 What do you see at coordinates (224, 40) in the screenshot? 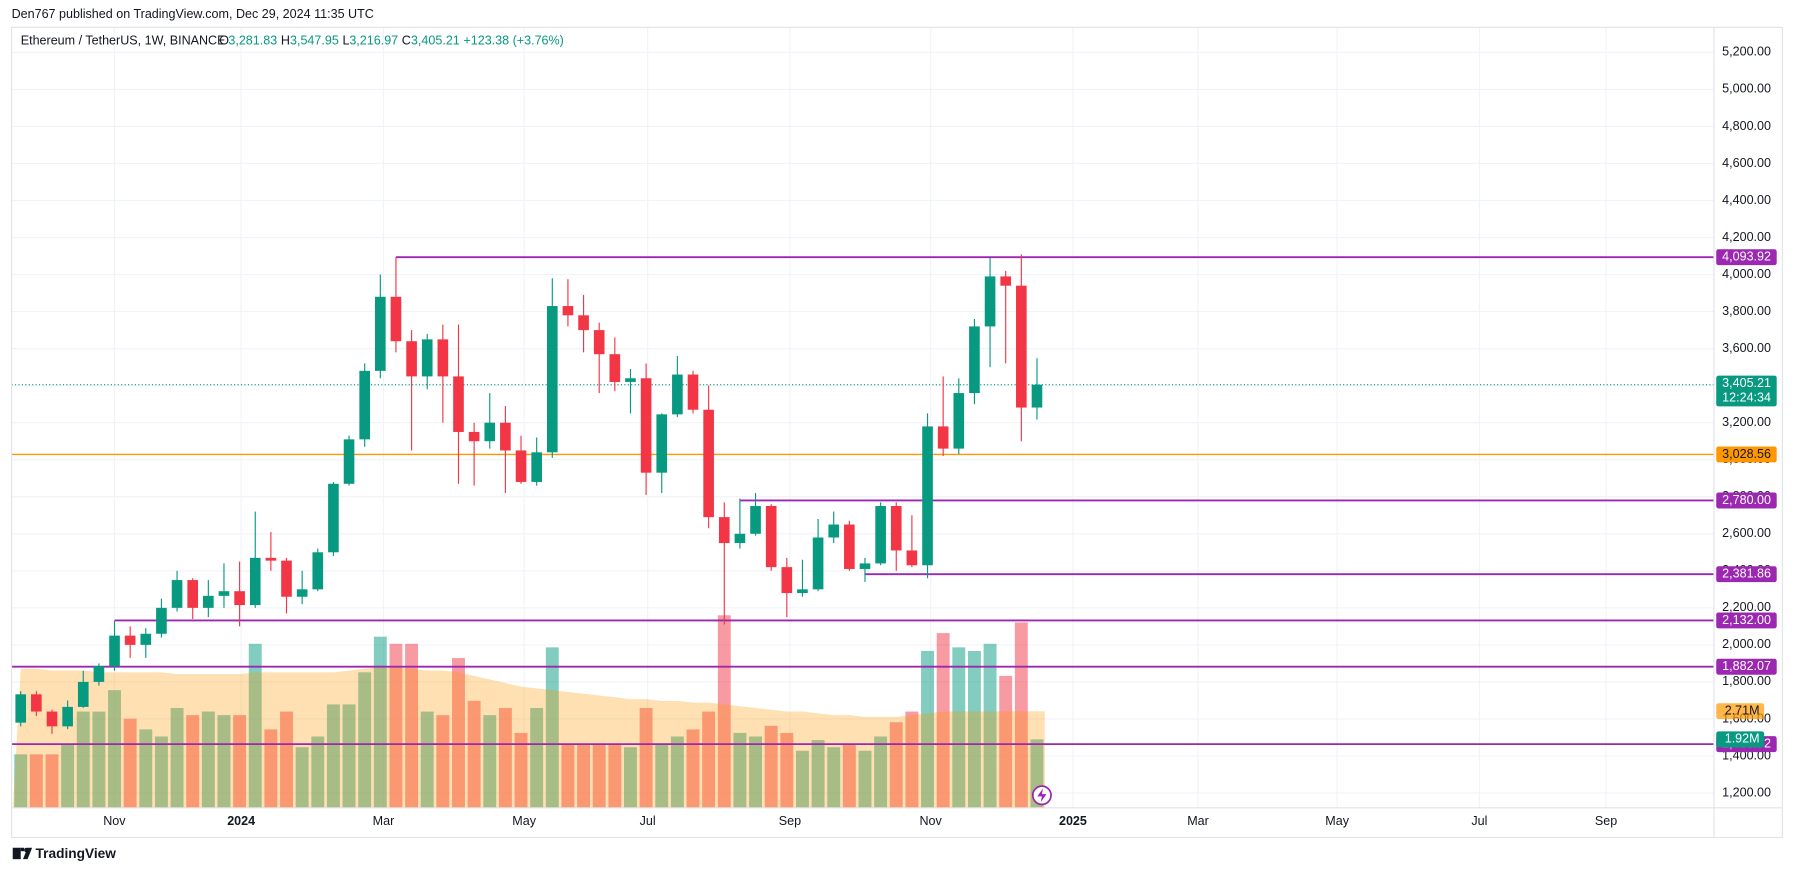
I see `legend-o: O` at bounding box center [224, 40].